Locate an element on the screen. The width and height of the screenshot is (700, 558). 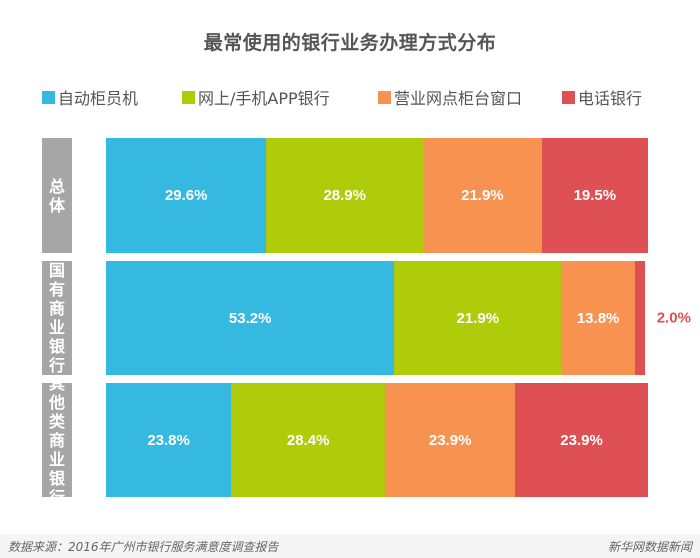
row-label-char: 其 is located at coordinates (56, 383).